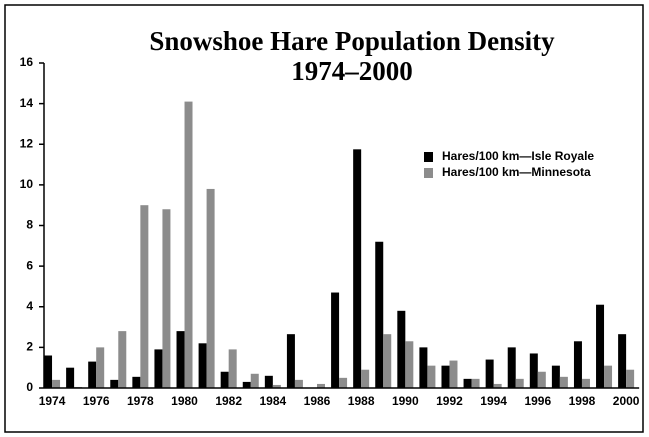 The image size is (649, 437). Describe the element at coordinates (29, 225) in the screenshot. I see `y-tick-label: 8` at that location.